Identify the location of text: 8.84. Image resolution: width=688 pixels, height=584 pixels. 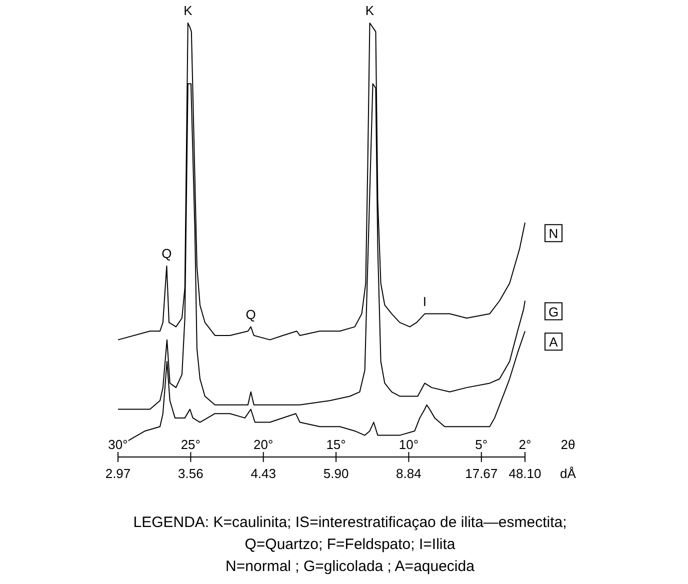
(409, 473).